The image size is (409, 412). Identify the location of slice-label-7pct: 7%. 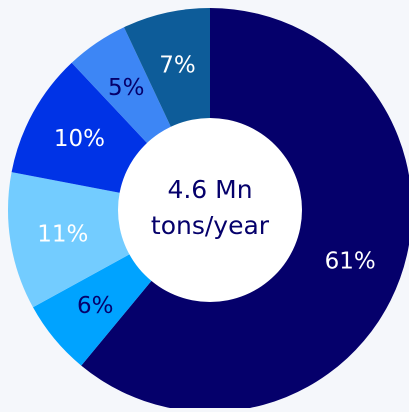
(177, 66).